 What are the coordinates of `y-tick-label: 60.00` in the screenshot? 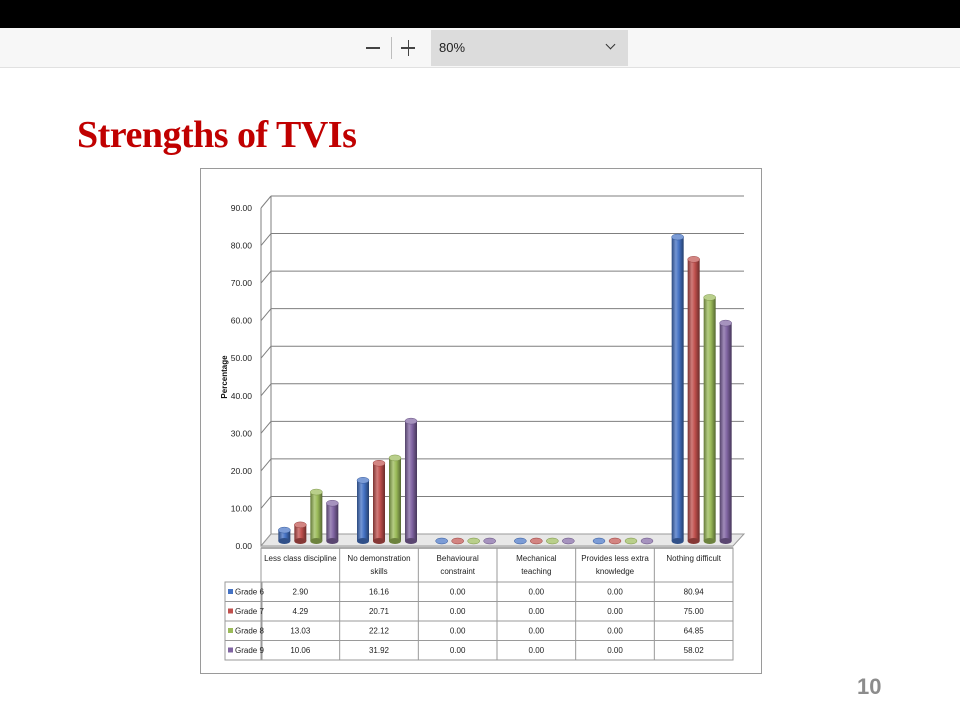 It's located at (242, 321).